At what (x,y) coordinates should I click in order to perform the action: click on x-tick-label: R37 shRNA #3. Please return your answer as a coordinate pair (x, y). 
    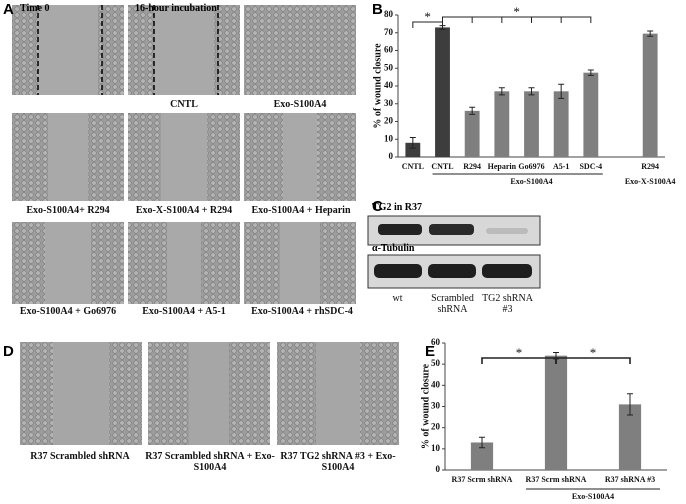
    Looking at the image, I should click on (630, 479).